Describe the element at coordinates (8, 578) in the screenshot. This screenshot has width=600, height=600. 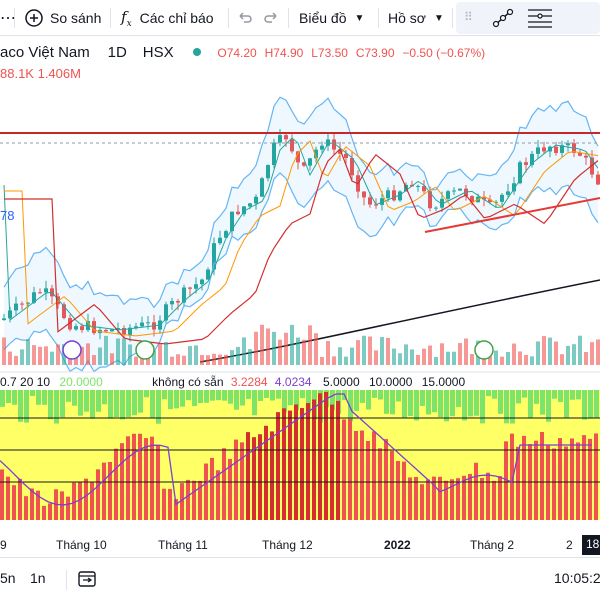
I see `range-5n: 5n` at that location.